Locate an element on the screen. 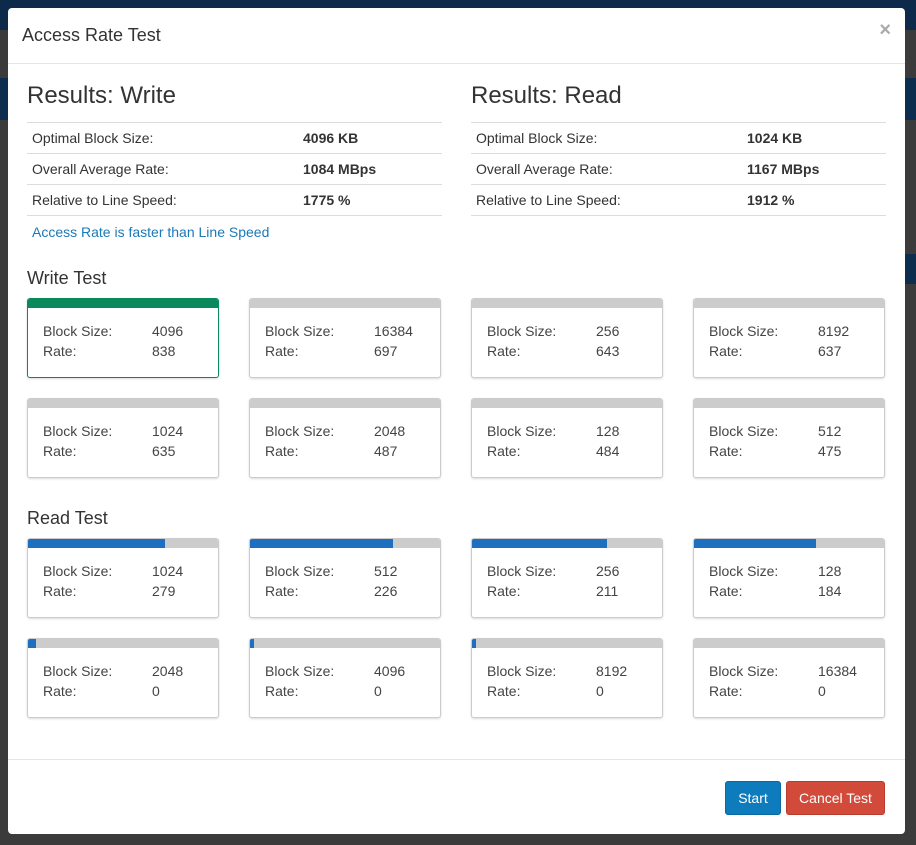 Image resolution: width=916 pixels, height=845 pixels. rate-value: 838 is located at coordinates (164, 351).